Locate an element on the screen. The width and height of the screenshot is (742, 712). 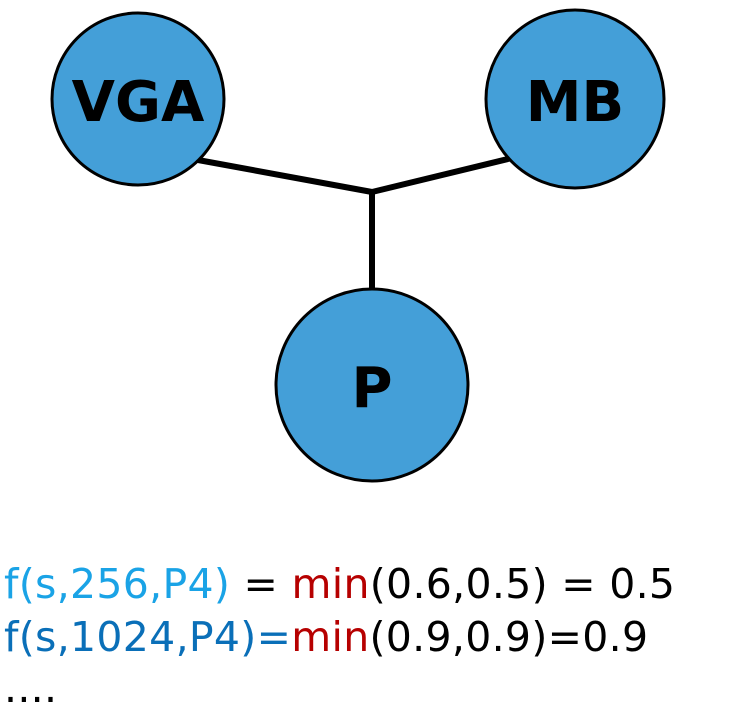
formula-line-1: f(s,256,P4) = min(0.6,0.5) = 0.5 is located at coordinates (339, 584).